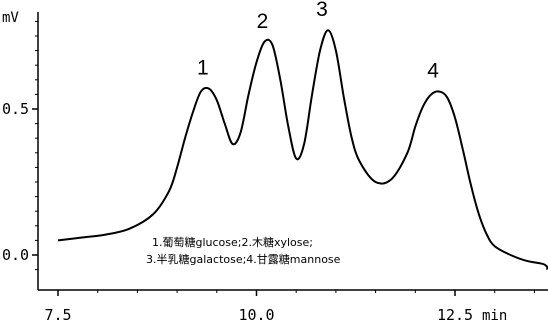  What do you see at coordinates (15, 109) in the screenshot?
I see `y-tick-label-1: 0.5` at bounding box center [15, 109].